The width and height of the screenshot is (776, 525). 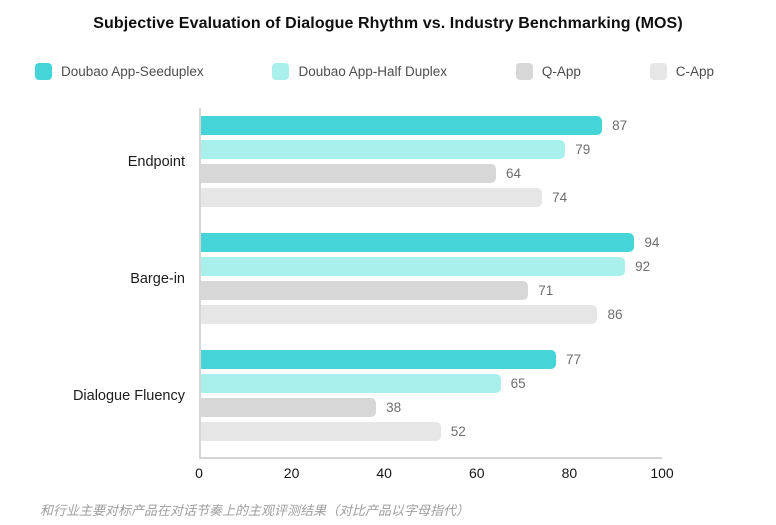 What do you see at coordinates (573, 359) in the screenshot?
I see `bar-value-label: 77` at bounding box center [573, 359].